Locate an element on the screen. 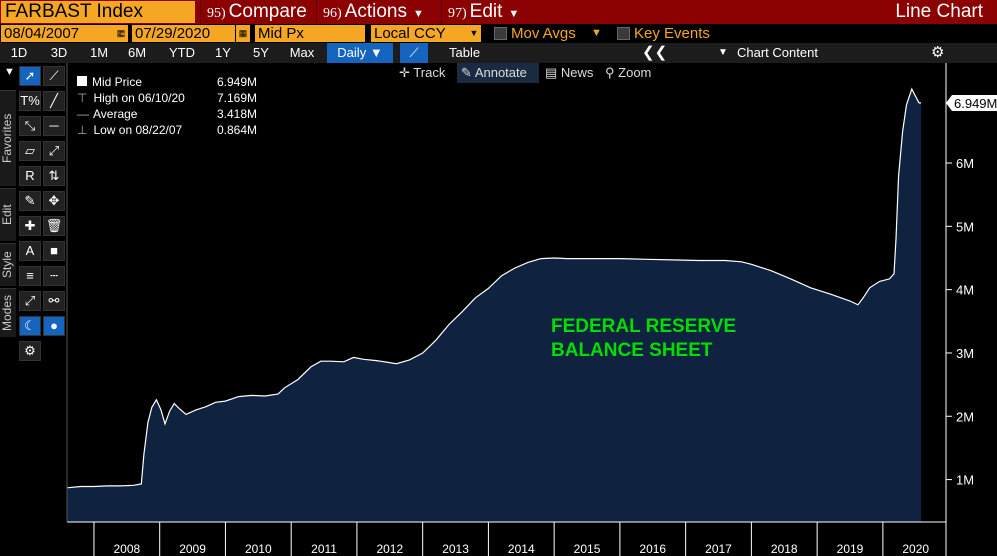 This screenshot has width=997, height=556. price-field-select: Mid Px is located at coordinates (310, 33).